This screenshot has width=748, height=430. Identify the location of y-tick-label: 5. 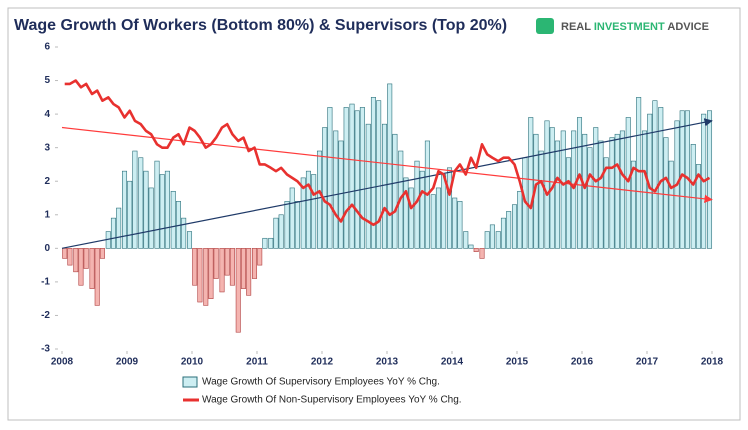
(47, 80).